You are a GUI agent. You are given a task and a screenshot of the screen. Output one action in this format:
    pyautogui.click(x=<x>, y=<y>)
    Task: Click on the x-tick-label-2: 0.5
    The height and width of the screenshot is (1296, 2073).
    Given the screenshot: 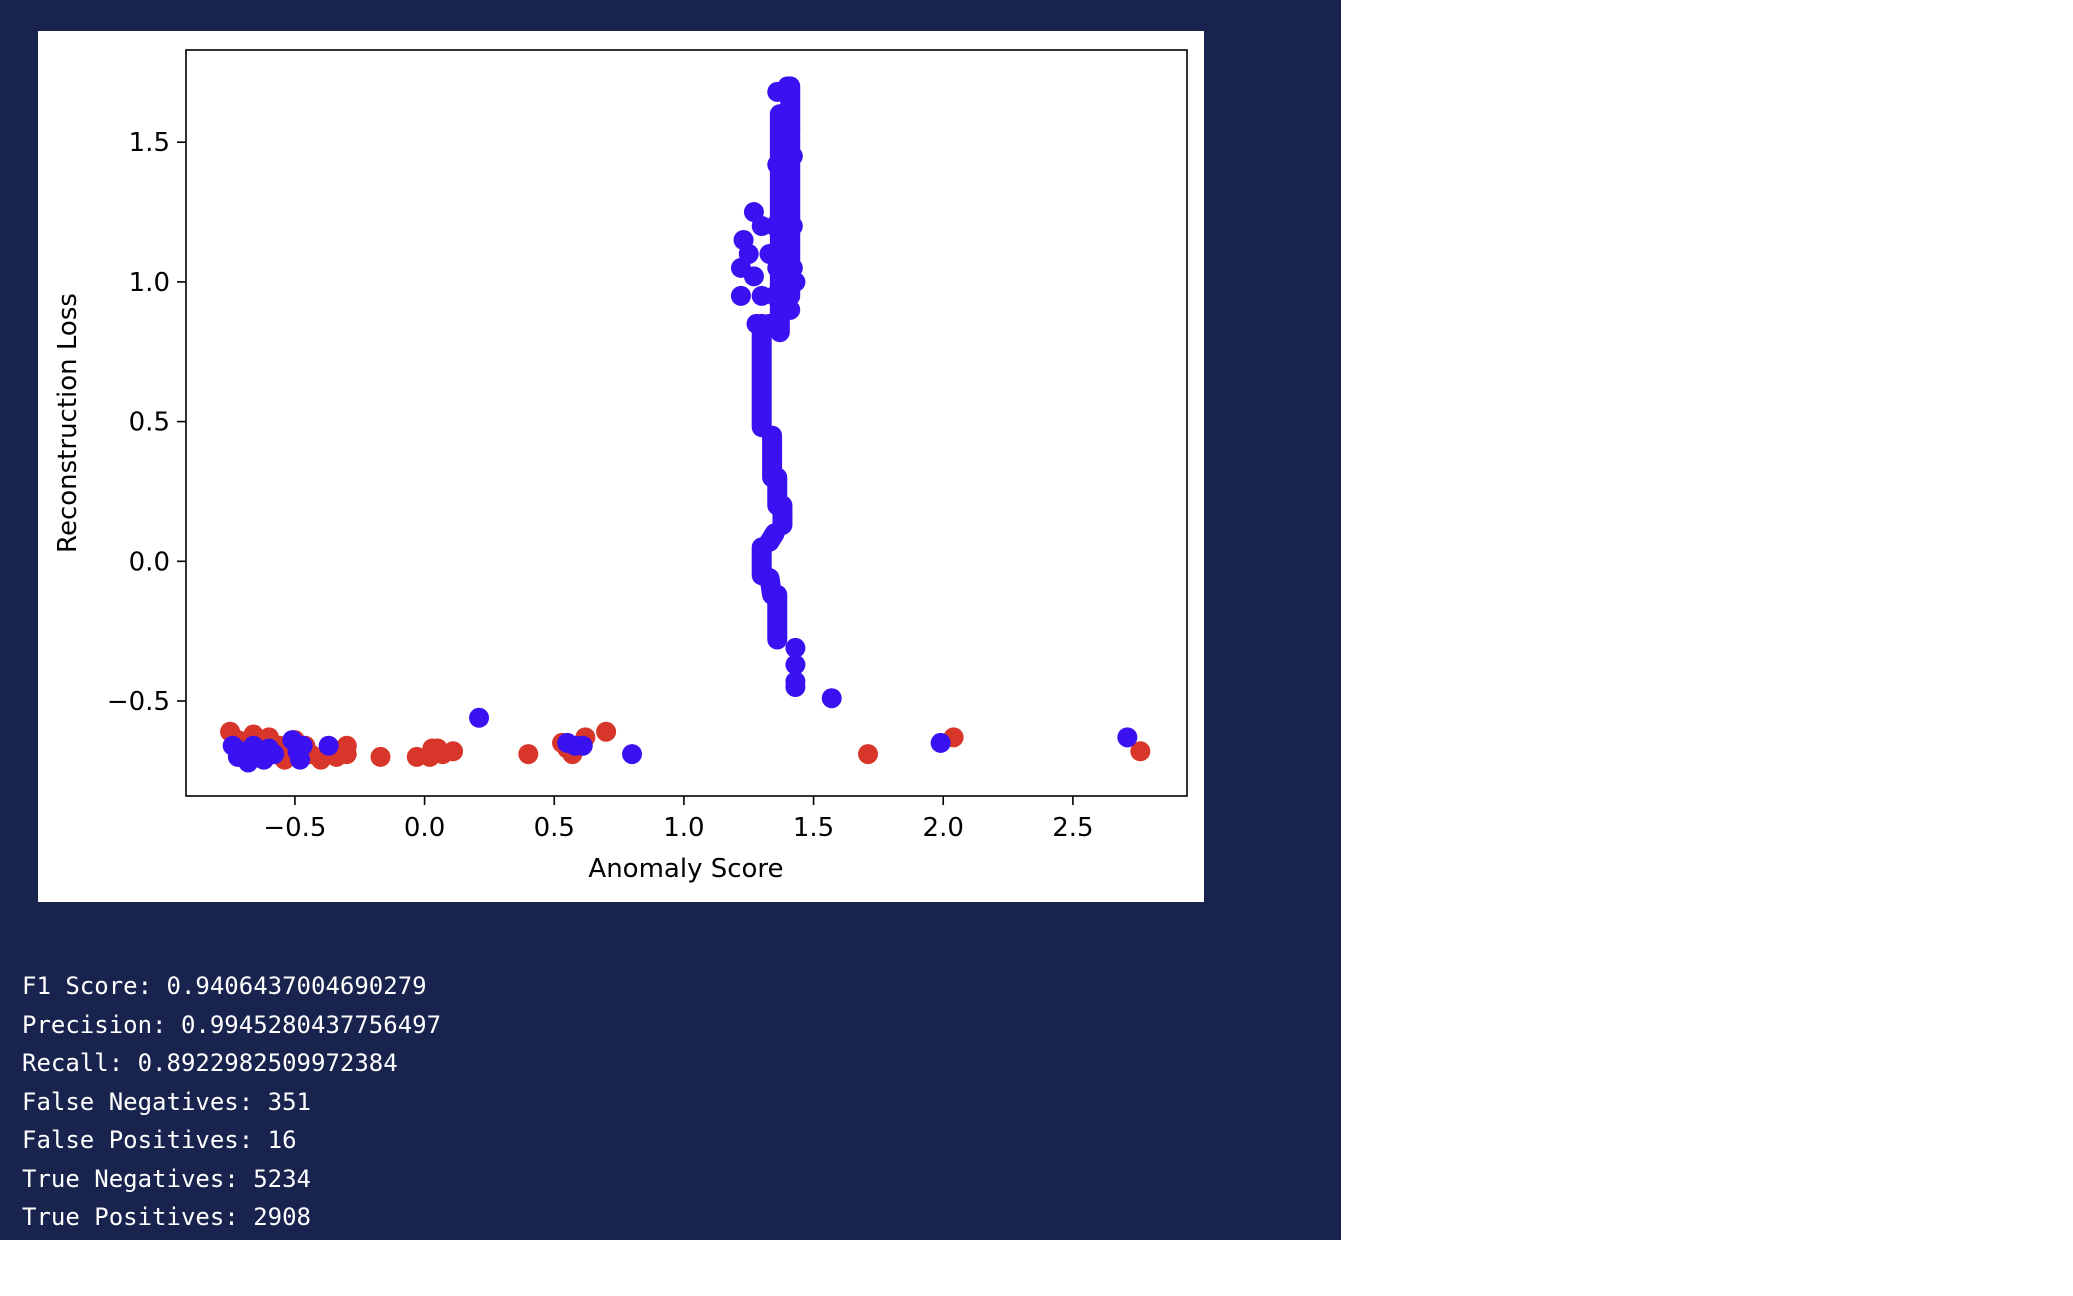 What is the action you would take?
    pyautogui.click(x=554, y=828)
    